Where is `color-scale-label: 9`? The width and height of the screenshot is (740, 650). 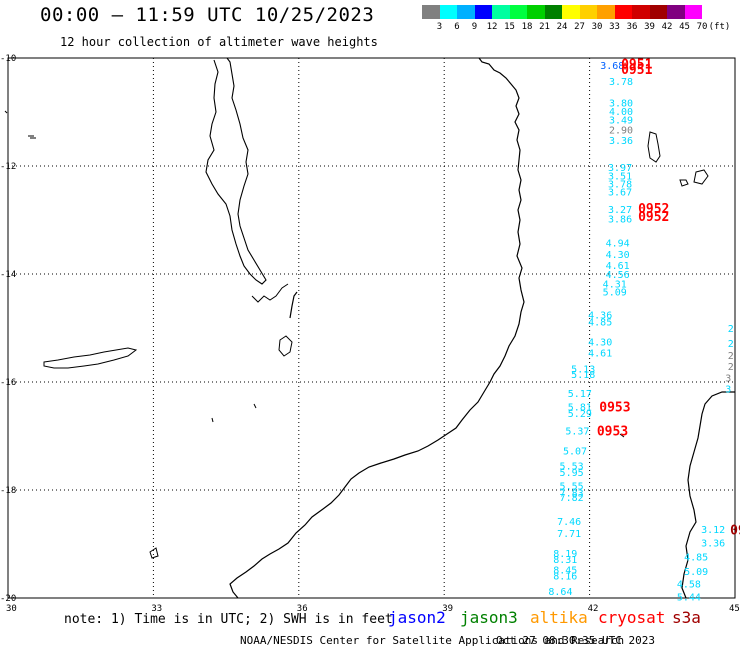 color-scale-label: 9 is located at coordinates (474, 27).